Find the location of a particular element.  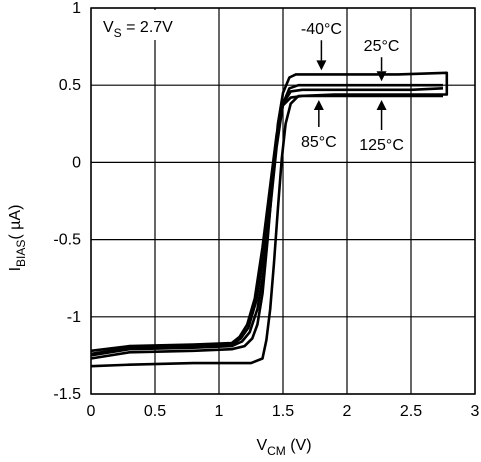

x-tick-label: 1.5 is located at coordinates (283, 411).